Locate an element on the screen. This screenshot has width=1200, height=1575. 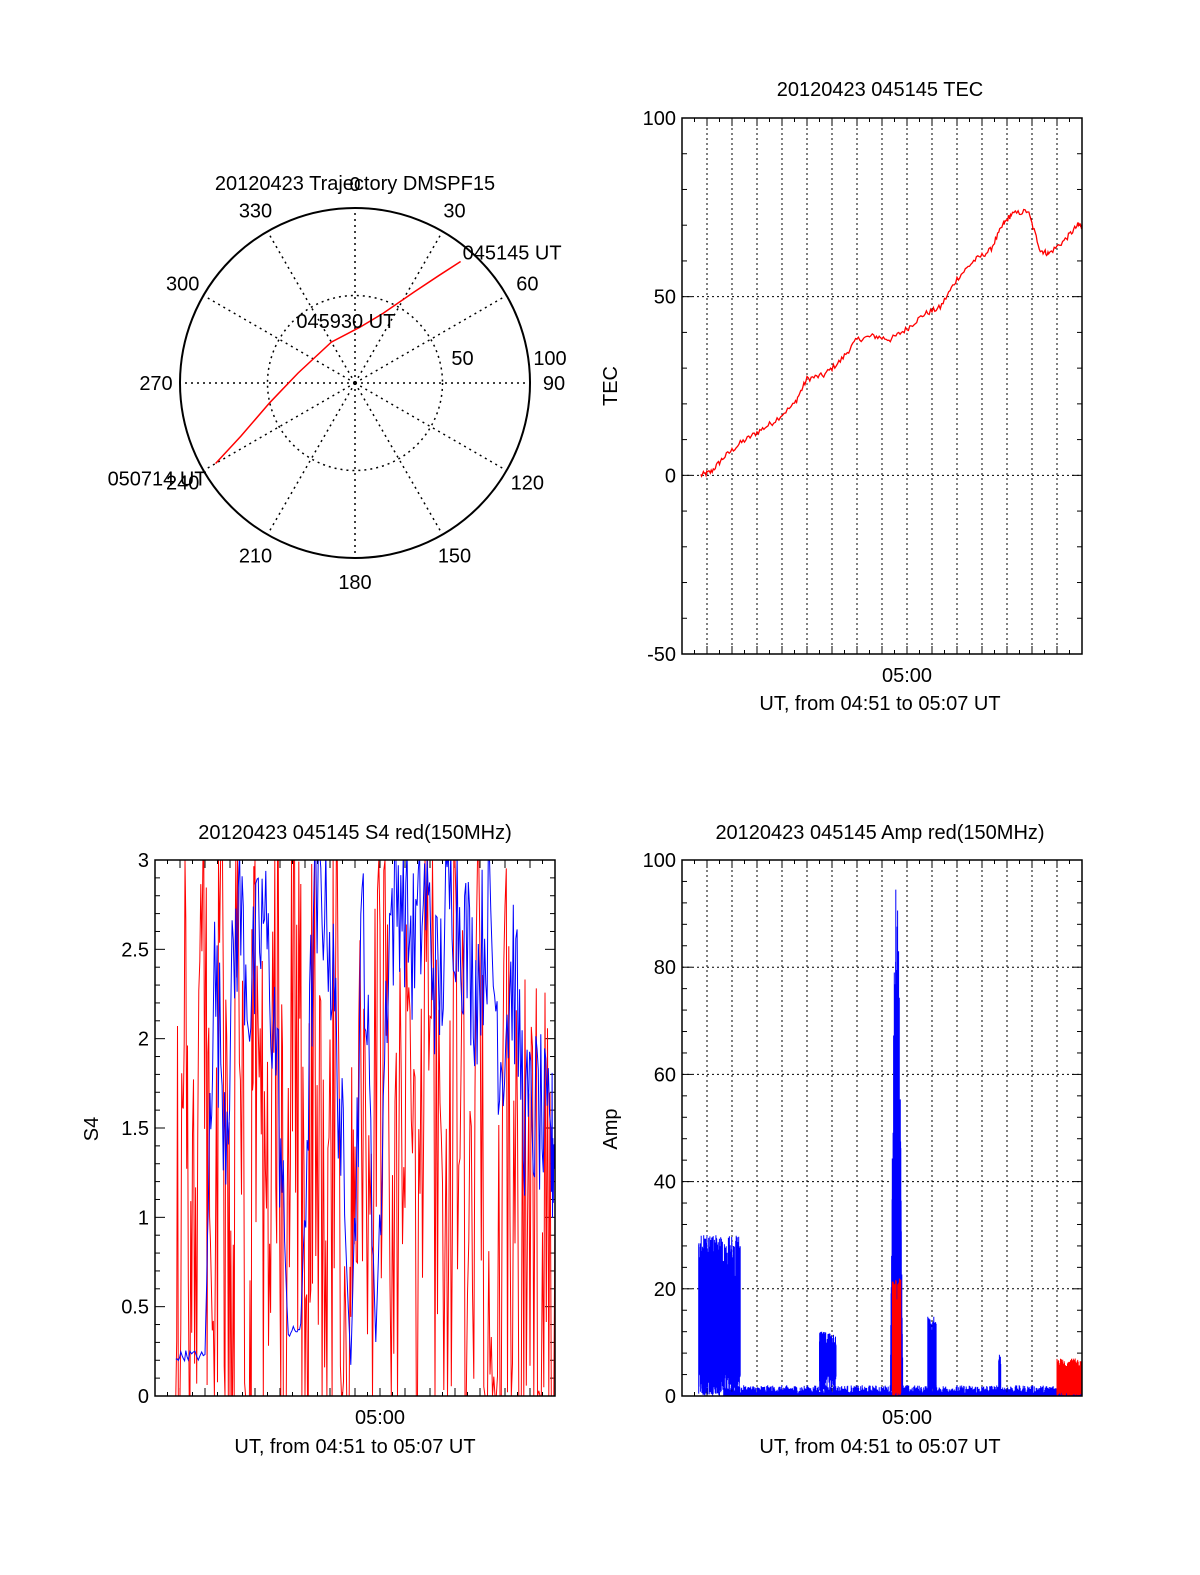
s4-ylabel: S4 is located at coordinates (92, 1129).